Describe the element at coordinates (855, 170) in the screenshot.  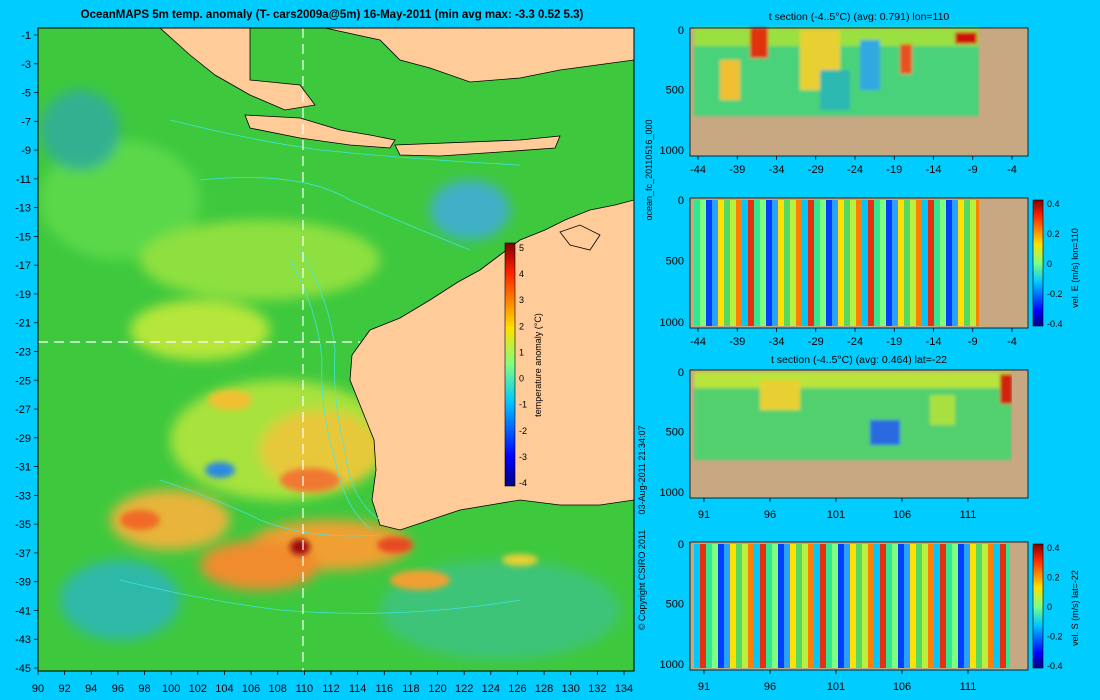
I see `section-tick-label: -24` at that location.